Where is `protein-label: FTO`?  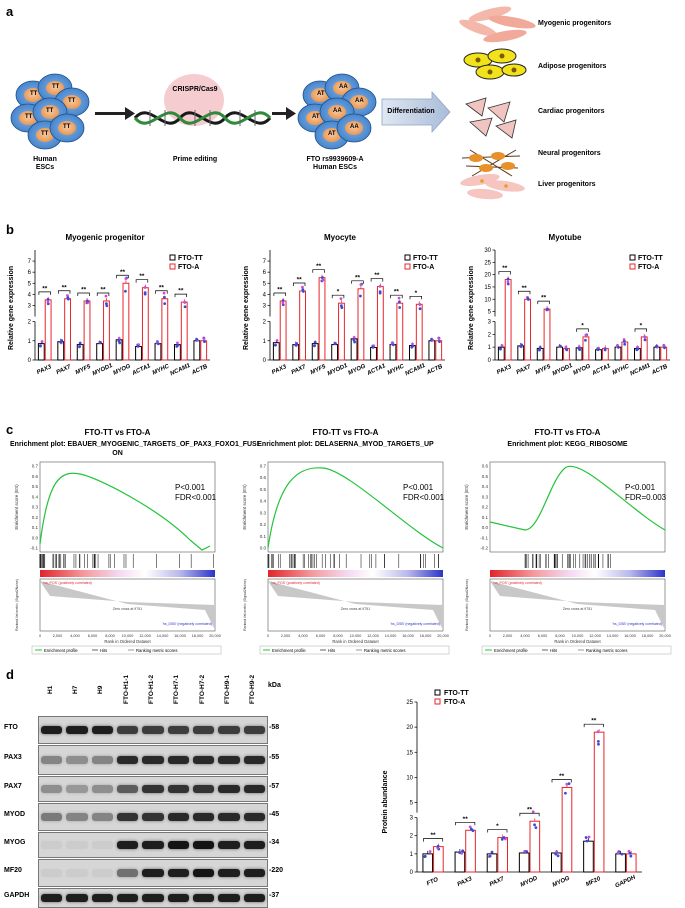 protein-label: FTO is located at coordinates (11, 727).